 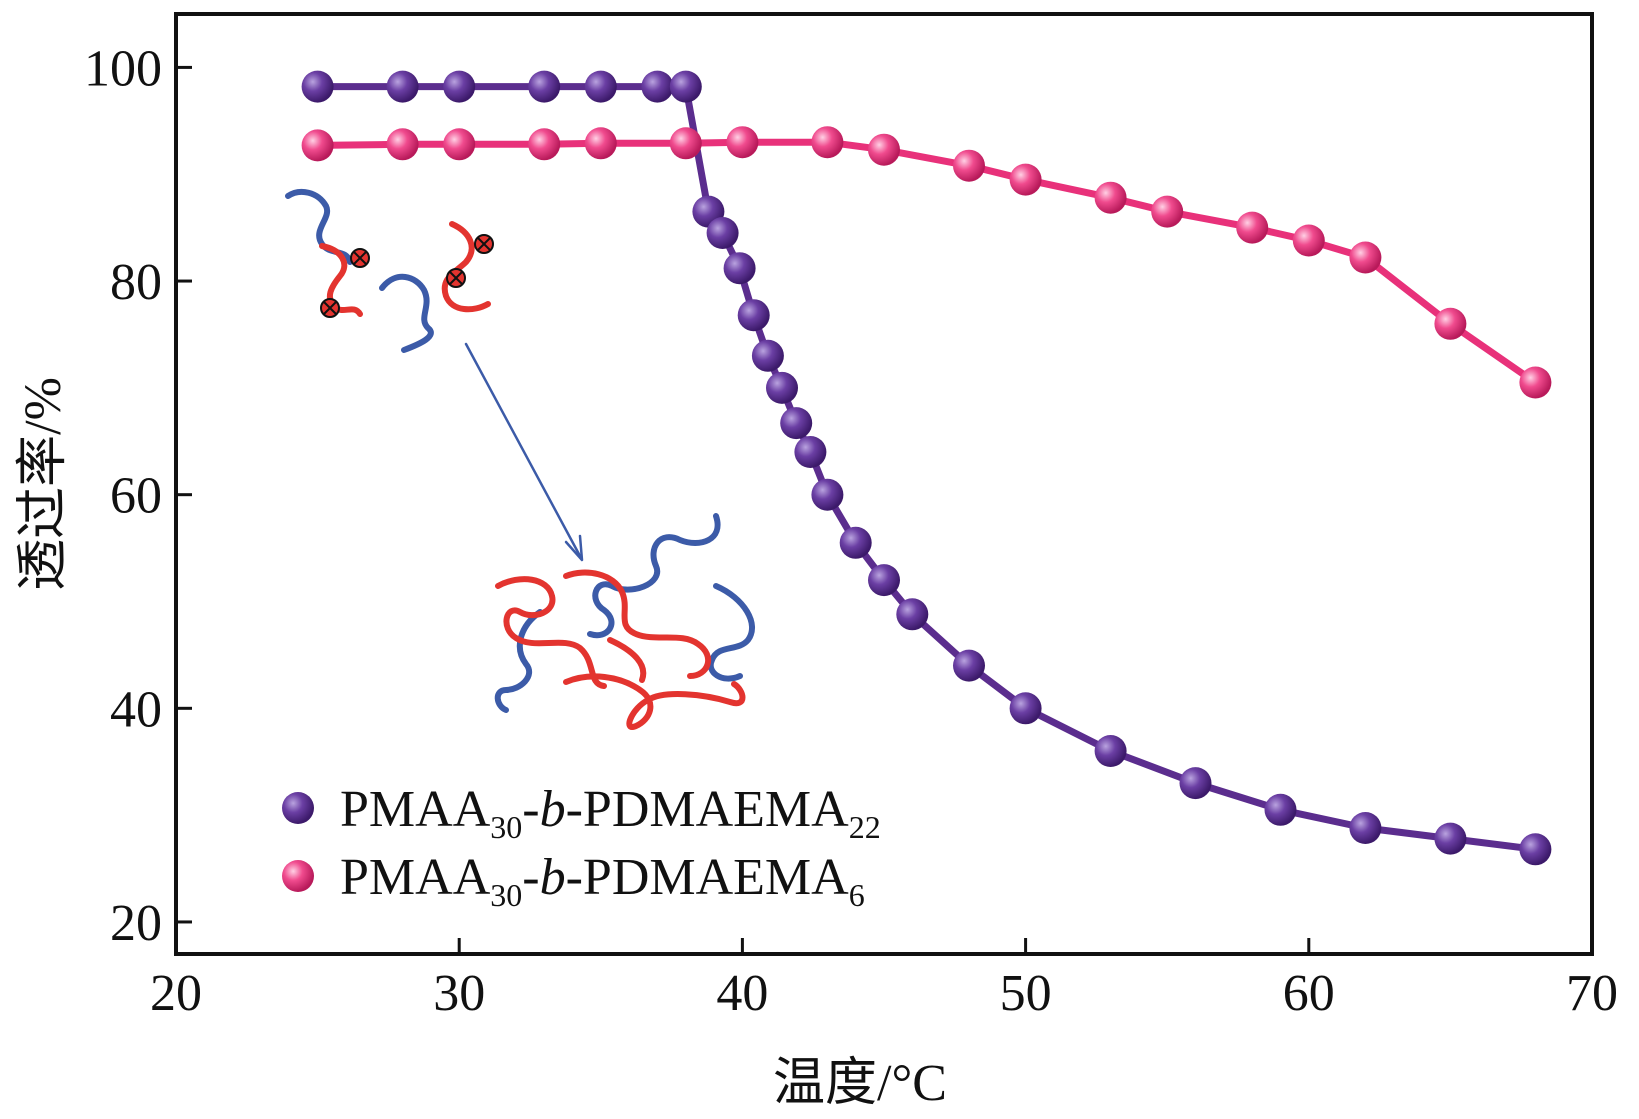 What do you see at coordinates (123, 68) in the screenshot?
I see `y-tick-label: 100` at bounding box center [123, 68].